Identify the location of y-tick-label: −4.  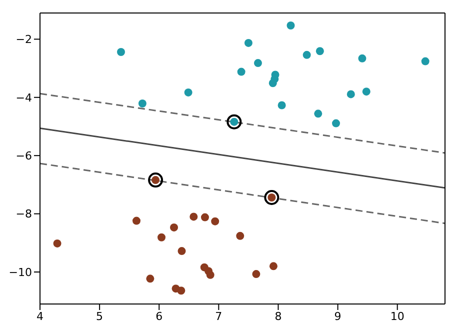
(24, 97).